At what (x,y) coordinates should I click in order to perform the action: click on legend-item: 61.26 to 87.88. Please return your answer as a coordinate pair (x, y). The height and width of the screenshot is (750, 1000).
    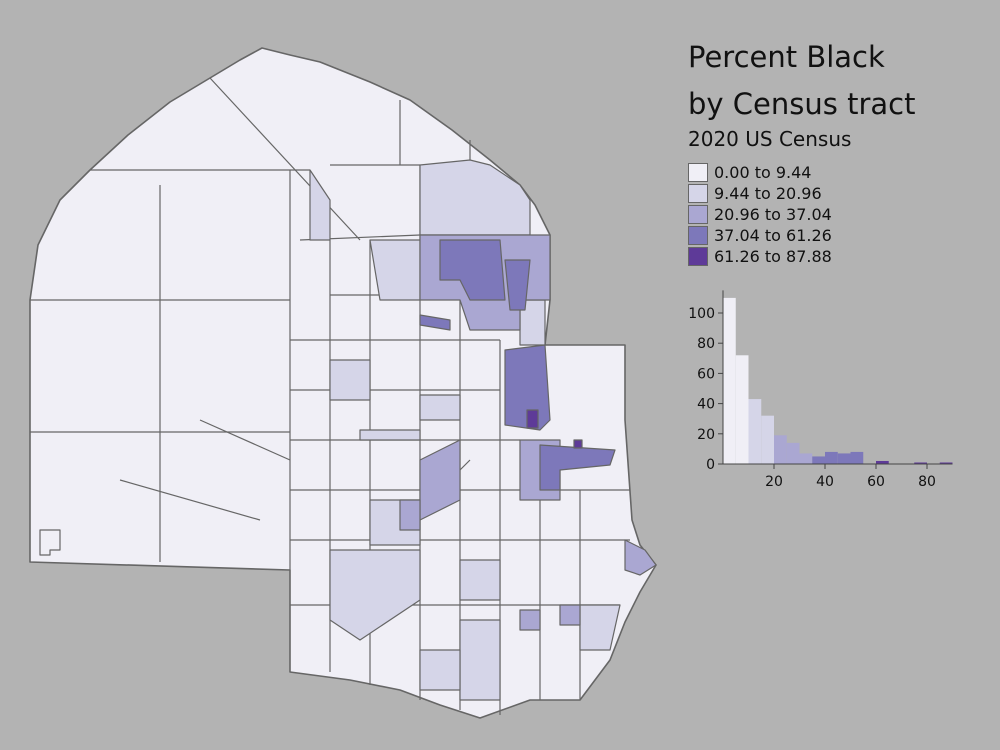
    Looking at the image, I should click on (760, 256).